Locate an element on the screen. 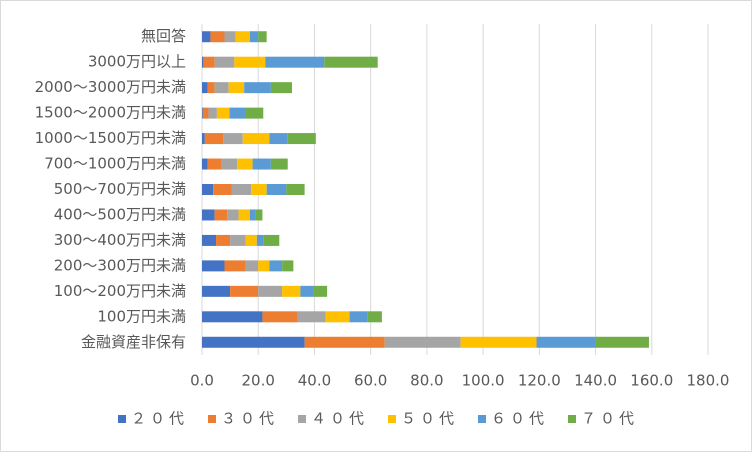 The height and width of the screenshot is (452, 752). x-tick-label: 80.0 is located at coordinates (426, 381).